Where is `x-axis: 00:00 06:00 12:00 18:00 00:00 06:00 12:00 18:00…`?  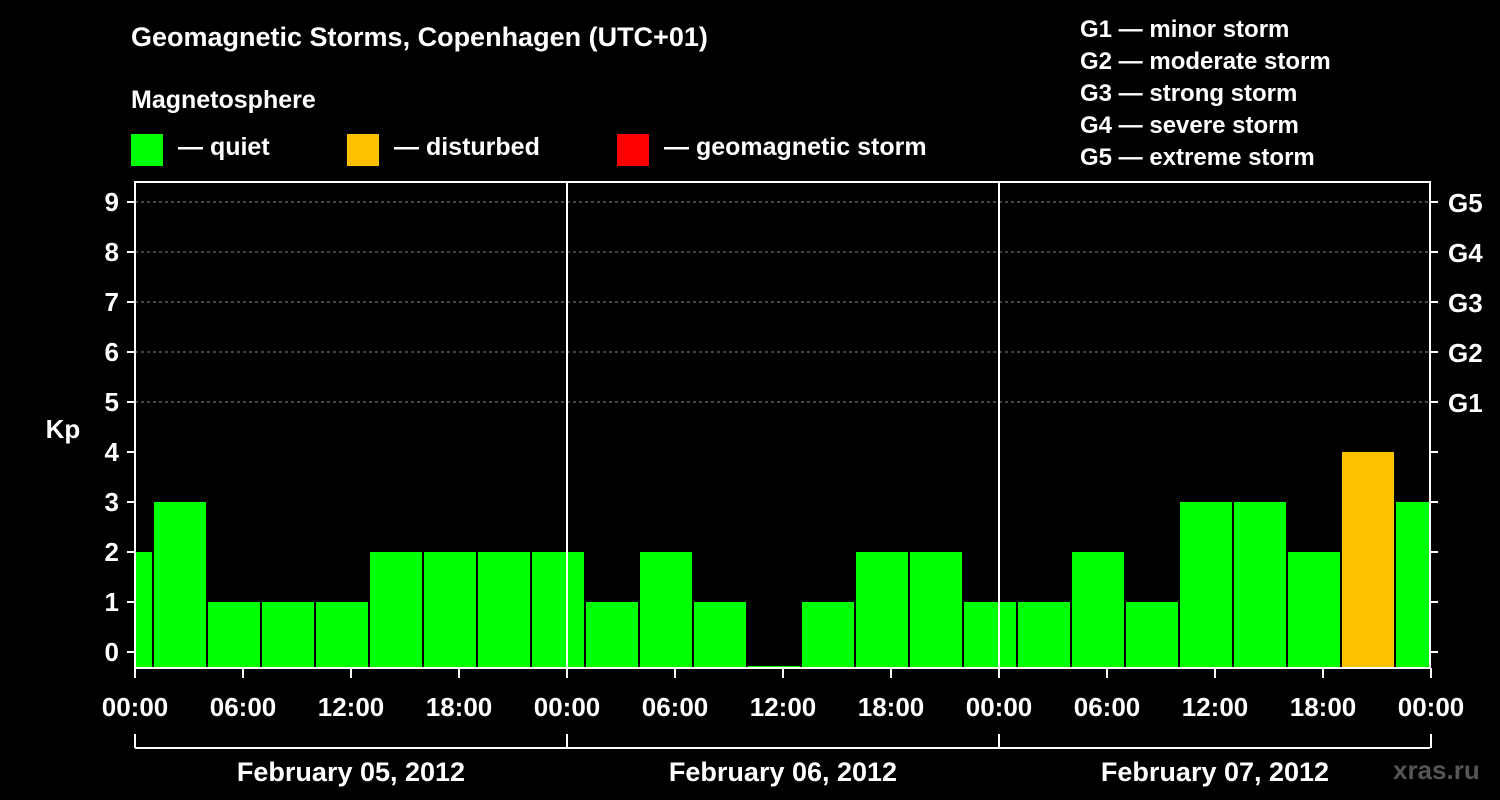 x-axis: 00:00 06:00 12:00 18:00 00:00 06:00 12:00 18:00… is located at coordinates (783, 727).